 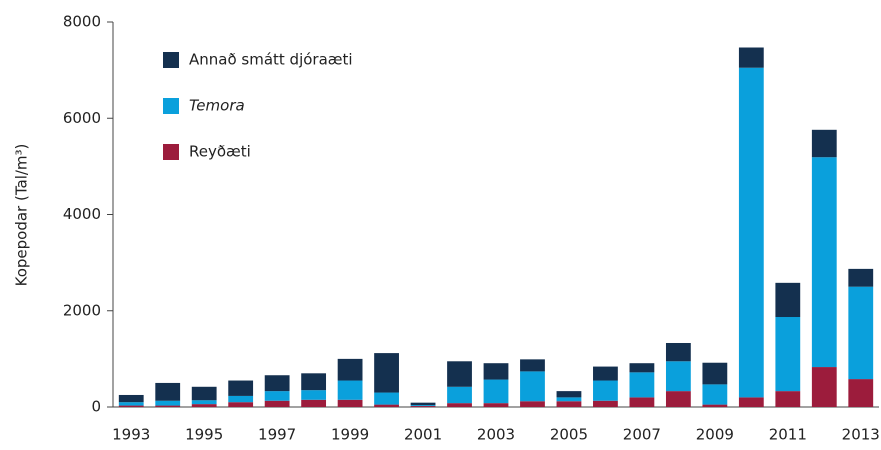 I want to click on x-tick-label: 2013, so click(x=861, y=435).